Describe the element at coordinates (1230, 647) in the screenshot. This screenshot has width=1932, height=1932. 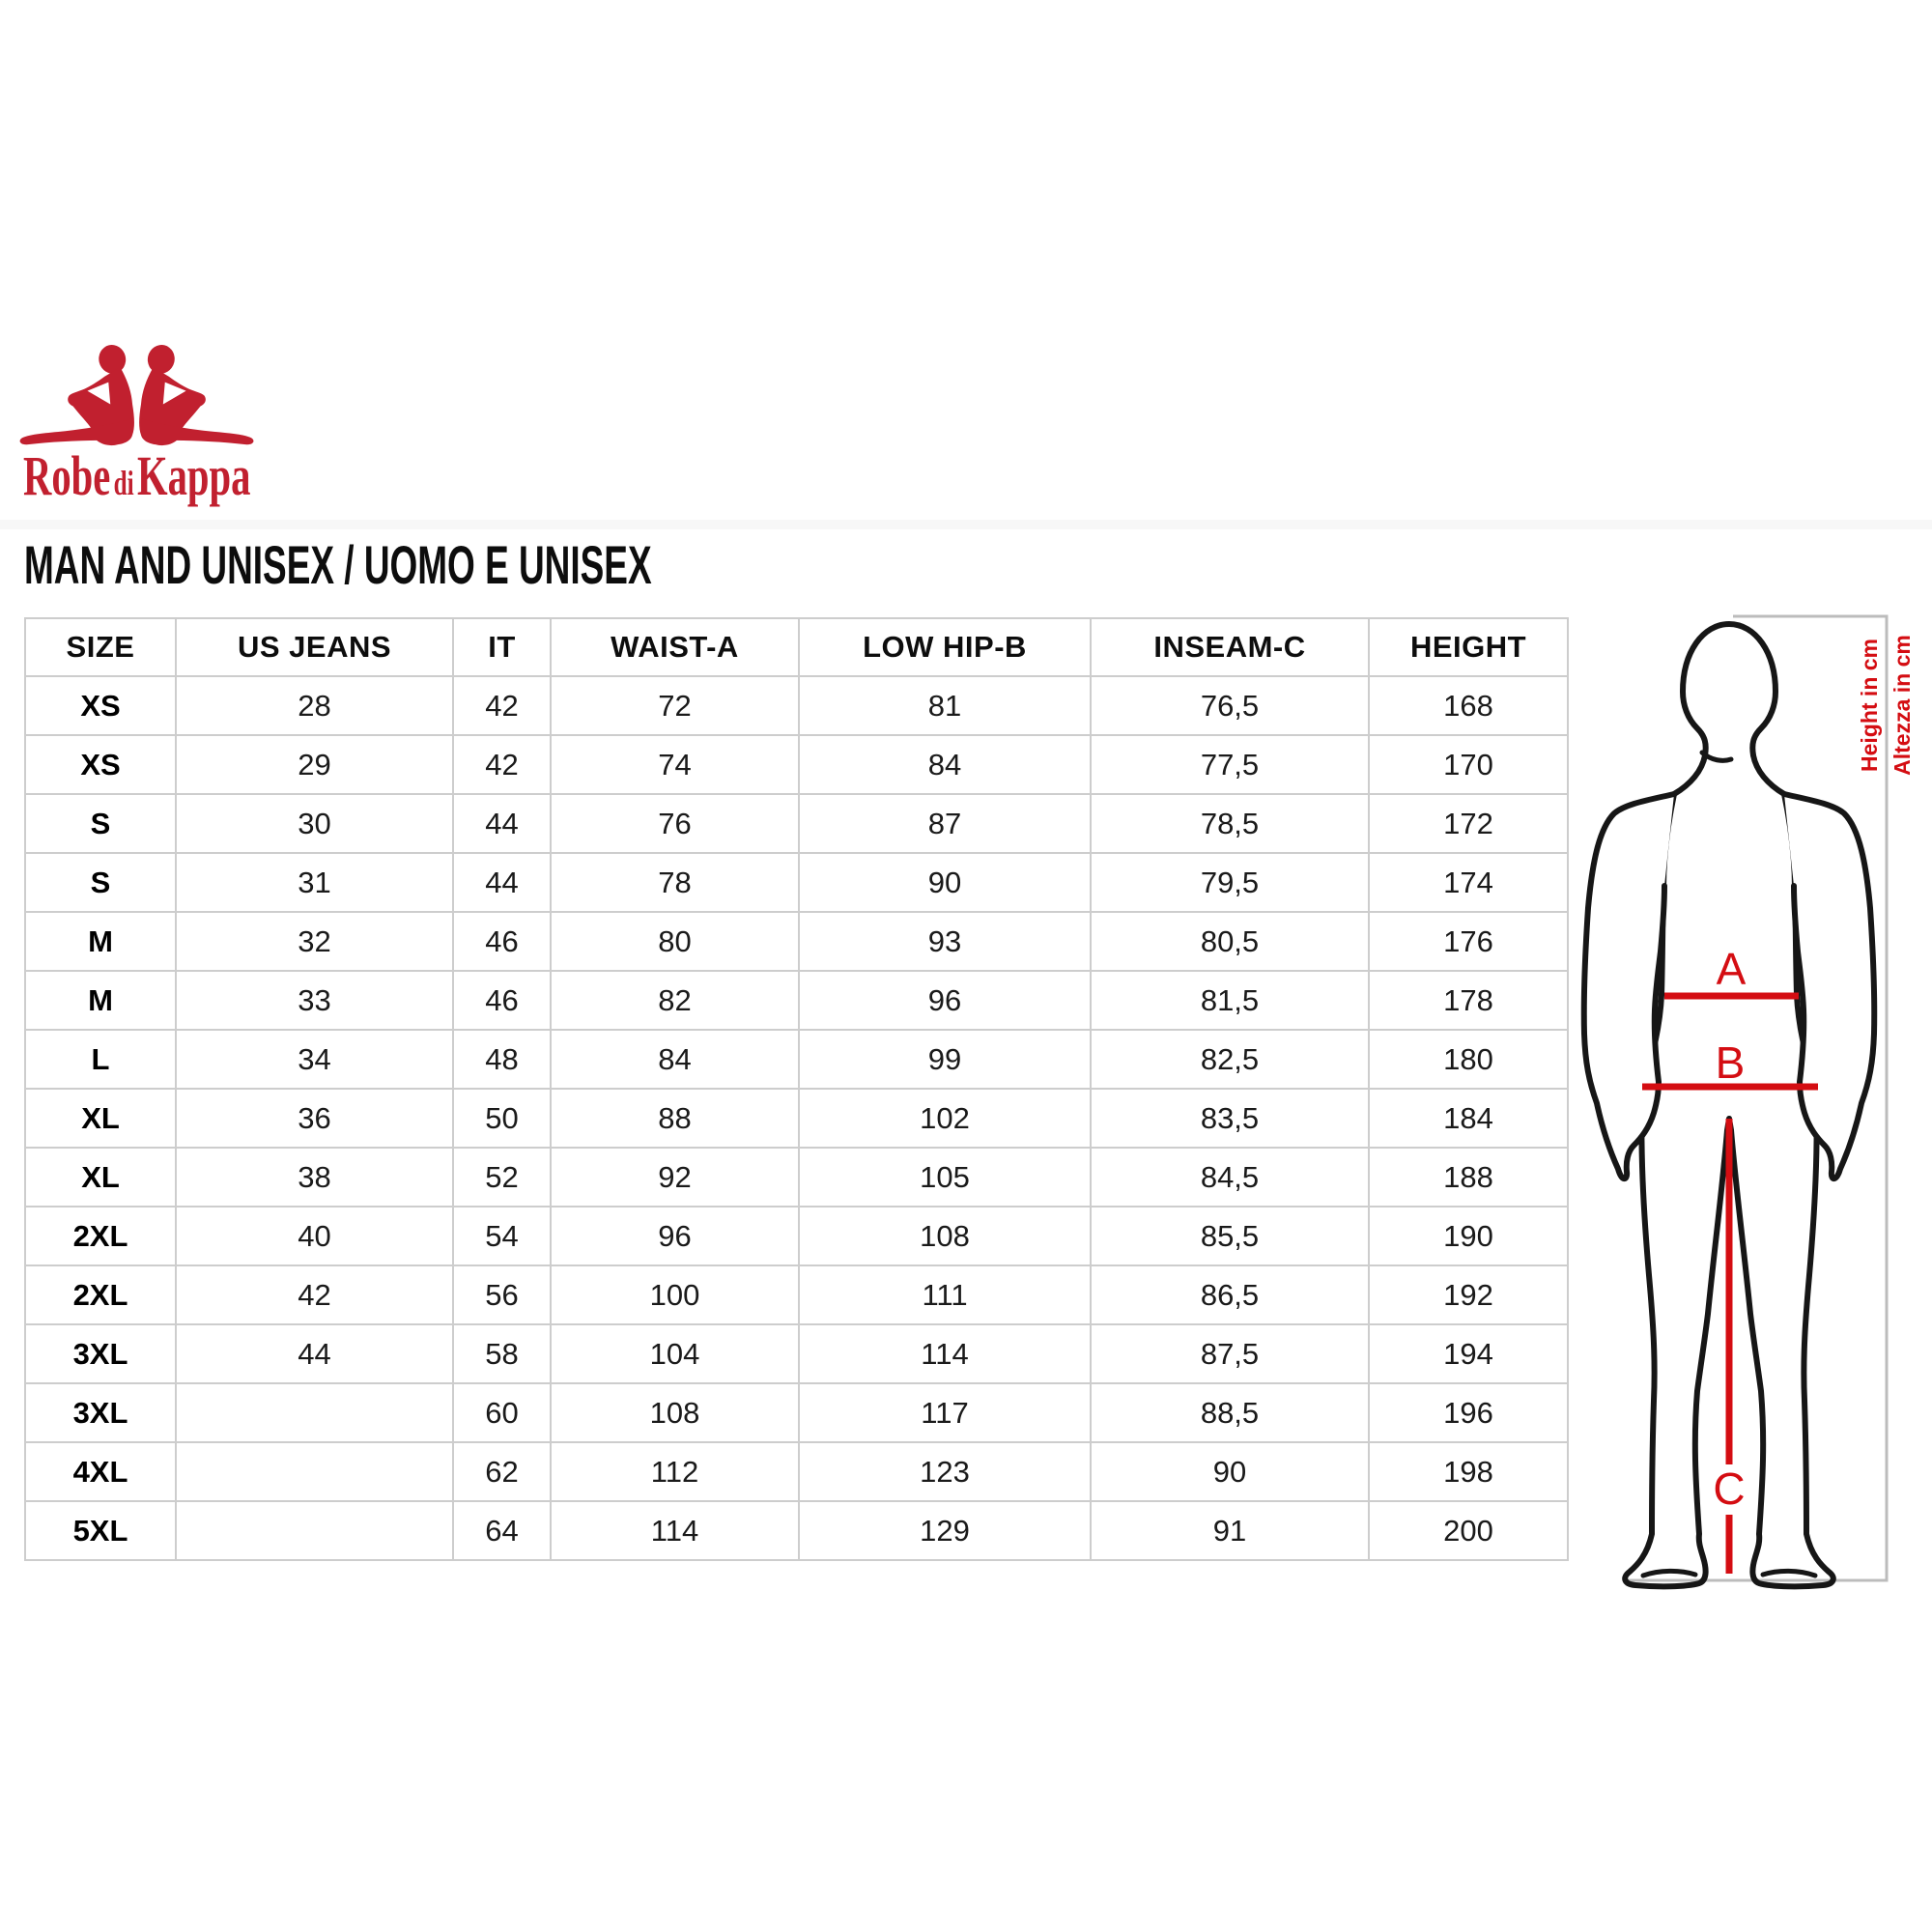
I see `column-header-inseam: INSEAM-C` at that location.